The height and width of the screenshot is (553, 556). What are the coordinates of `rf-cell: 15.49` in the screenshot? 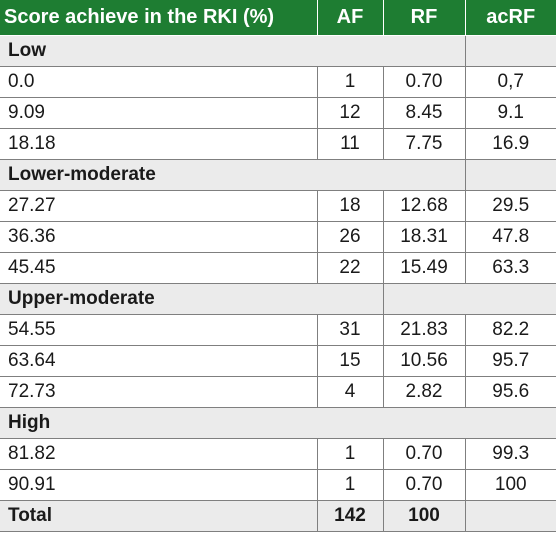 It's located at (424, 267).